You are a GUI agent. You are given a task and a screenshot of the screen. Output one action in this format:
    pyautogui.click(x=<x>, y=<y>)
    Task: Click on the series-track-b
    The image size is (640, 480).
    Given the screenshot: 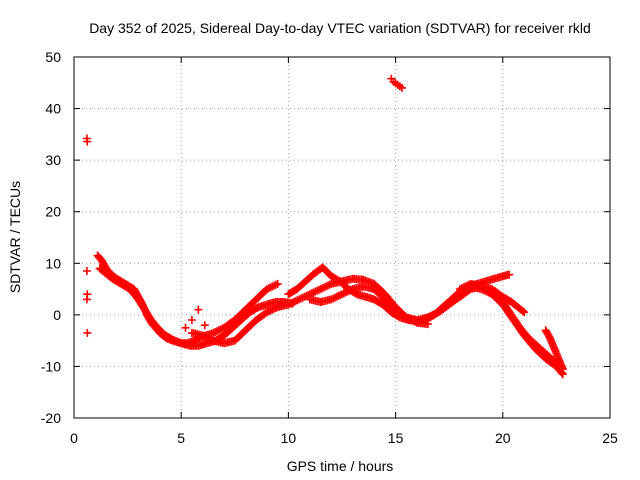 What is the action you would take?
    pyautogui.click(x=196, y=307)
    